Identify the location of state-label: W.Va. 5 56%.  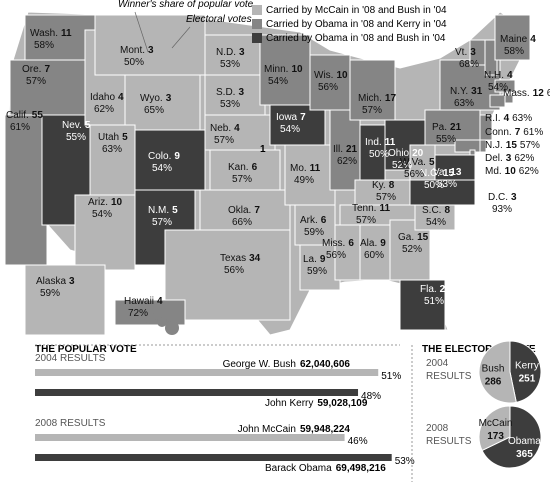
(417, 168).